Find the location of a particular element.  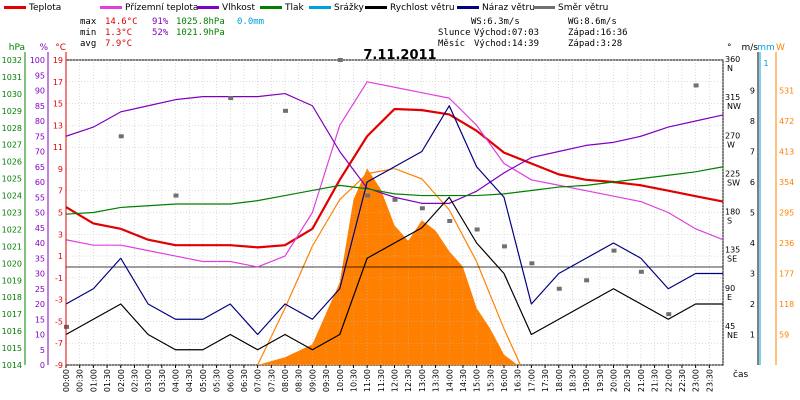

temperature-axis-tick: -1 is located at coordinates (59, 278).